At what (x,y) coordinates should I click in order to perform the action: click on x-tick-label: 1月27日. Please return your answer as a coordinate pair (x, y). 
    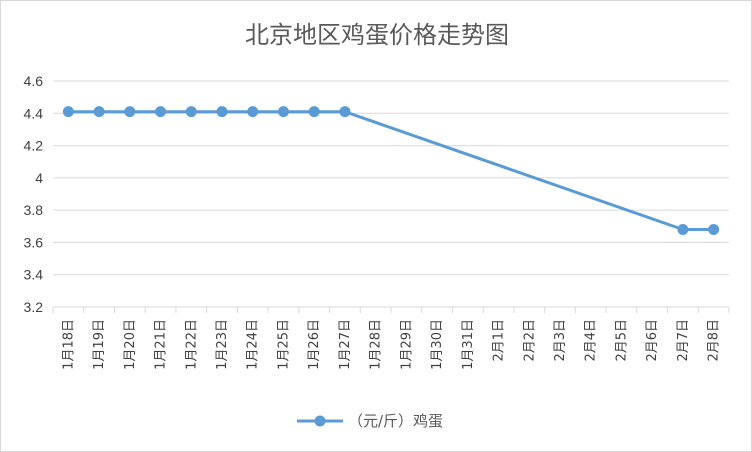
    Looking at the image, I should click on (345, 344).